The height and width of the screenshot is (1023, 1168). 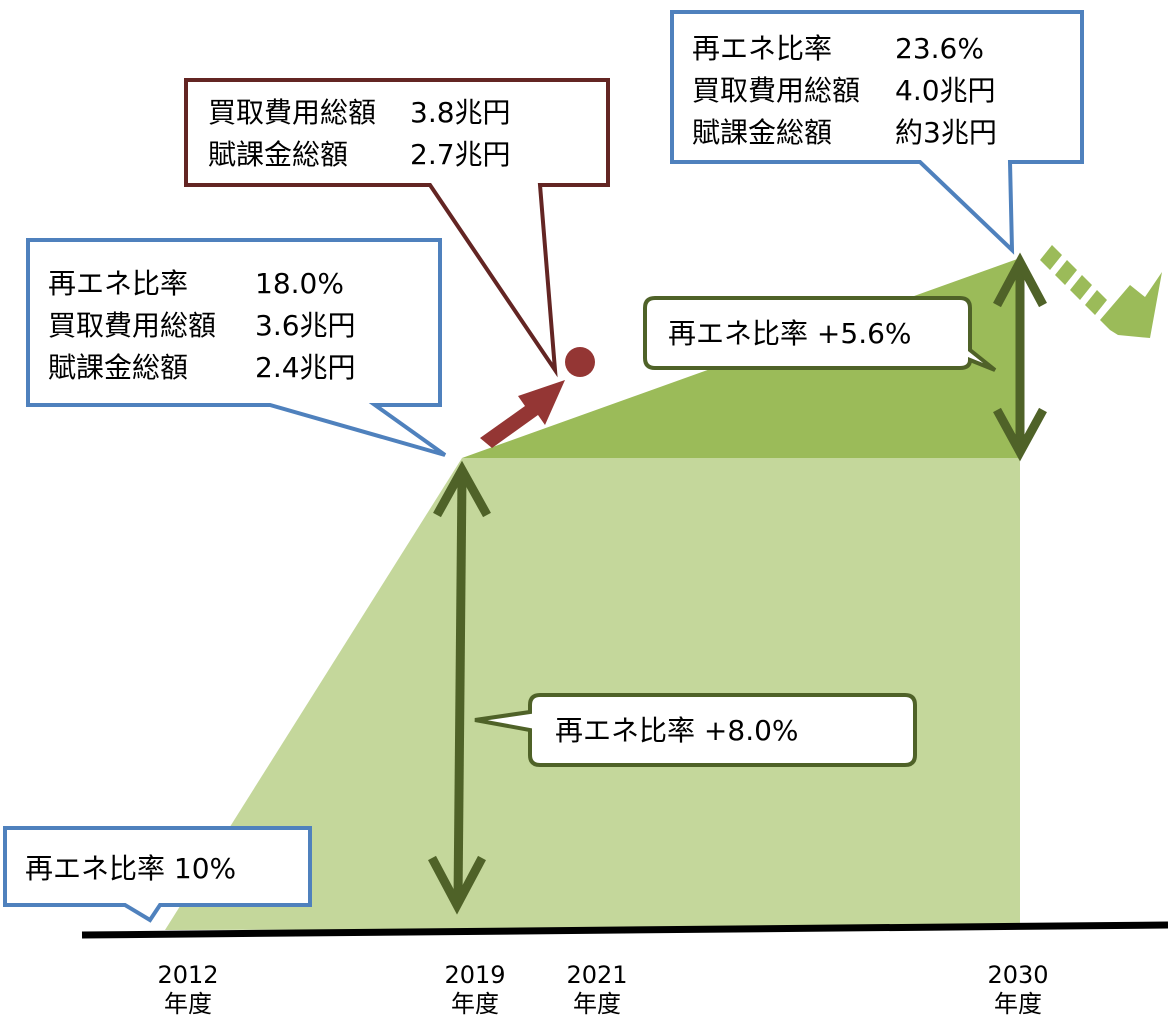 I want to click on callout-value: 約3兆円, so click(x=946, y=132).